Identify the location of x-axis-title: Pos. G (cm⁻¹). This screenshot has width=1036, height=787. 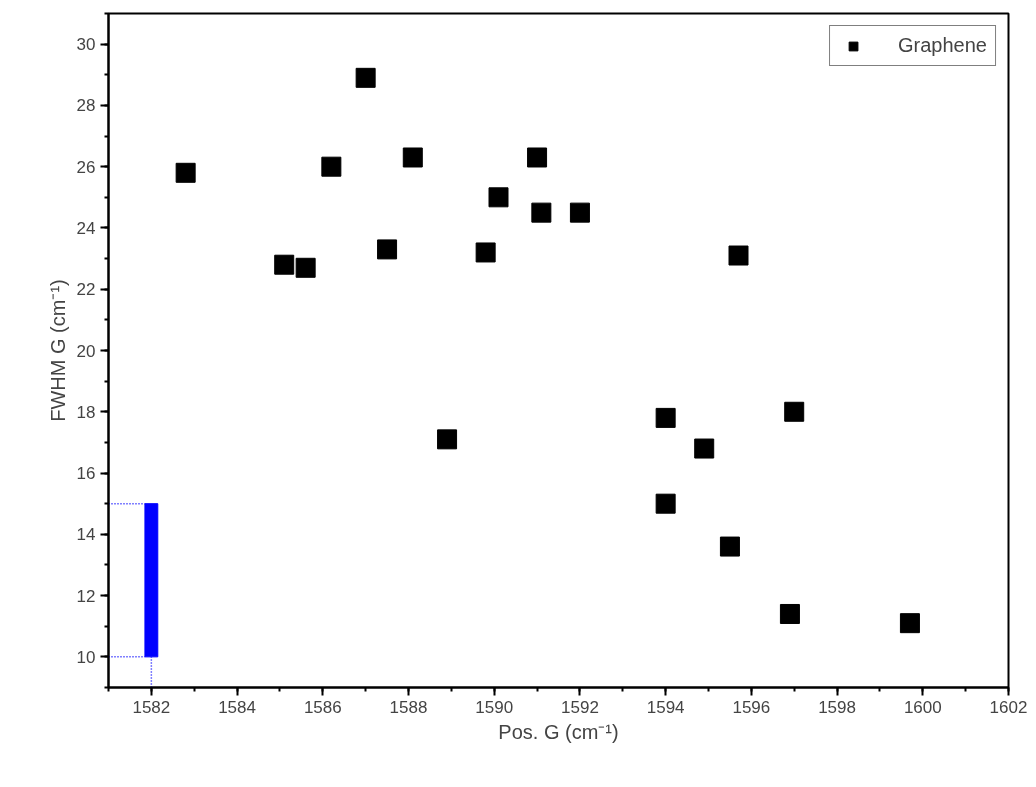
(558, 731).